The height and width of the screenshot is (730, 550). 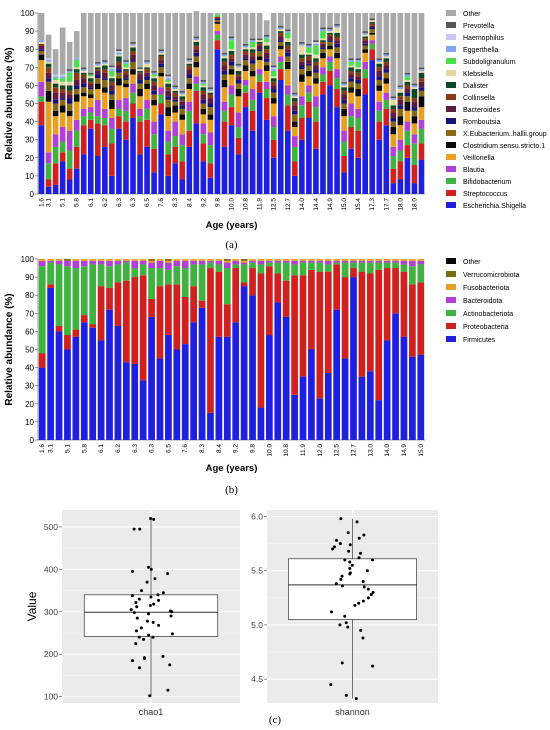 What do you see at coordinates (352, 712) in the screenshot?
I see `x-category-label: shannon` at bounding box center [352, 712].